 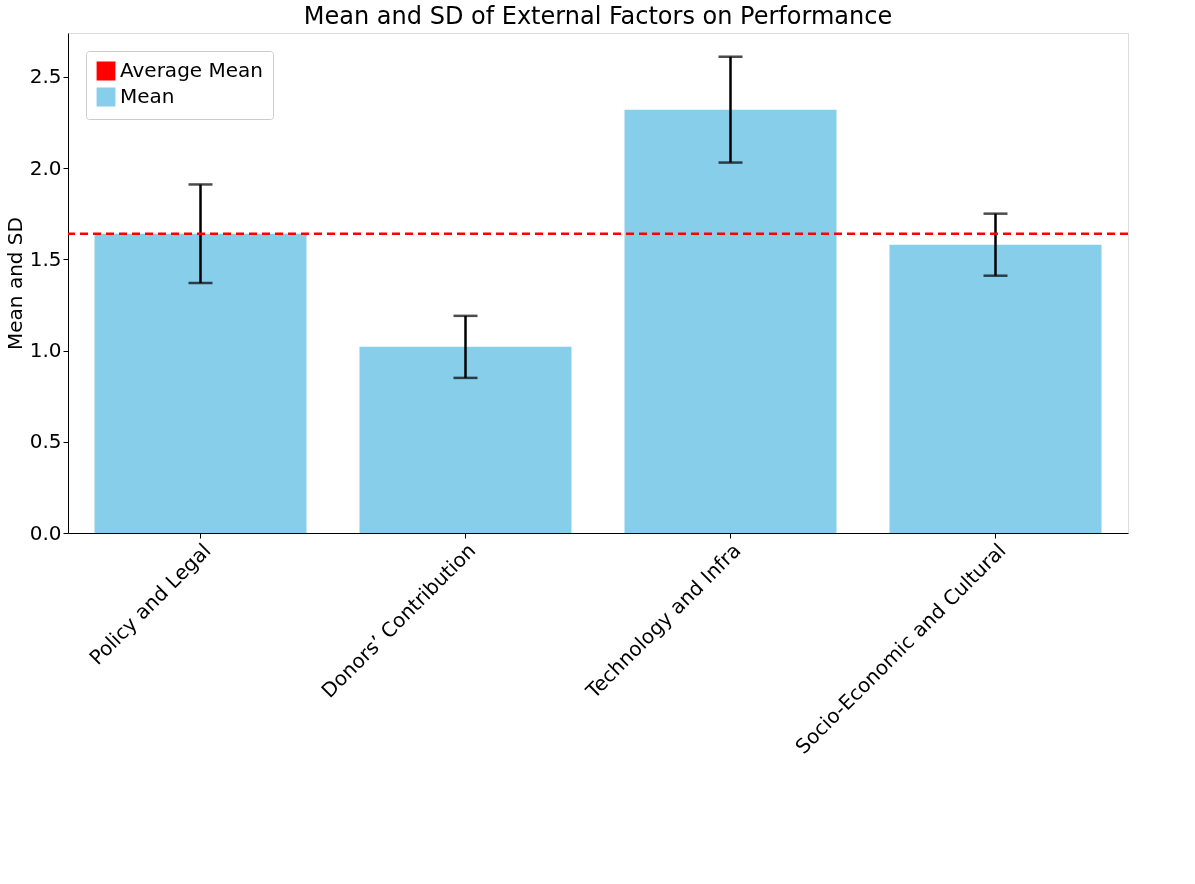 What do you see at coordinates (598, 16) in the screenshot?
I see `chart-title: Mean and SD of External Factors on Performance` at bounding box center [598, 16].